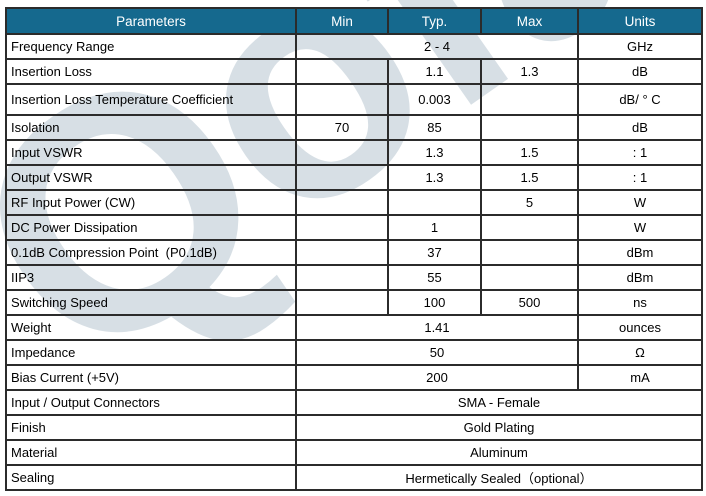  I want to click on units-cell: GHz, so click(640, 46).